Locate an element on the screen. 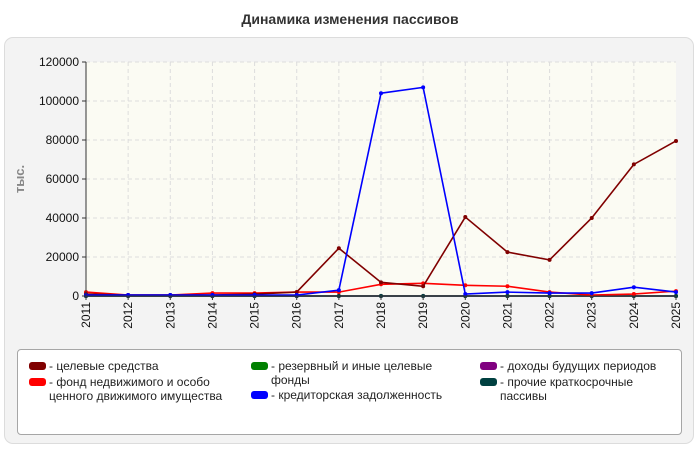 The height and width of the screenshot is (450, 700). x-tick-label: 2012 is located at coordinates (128, 315).